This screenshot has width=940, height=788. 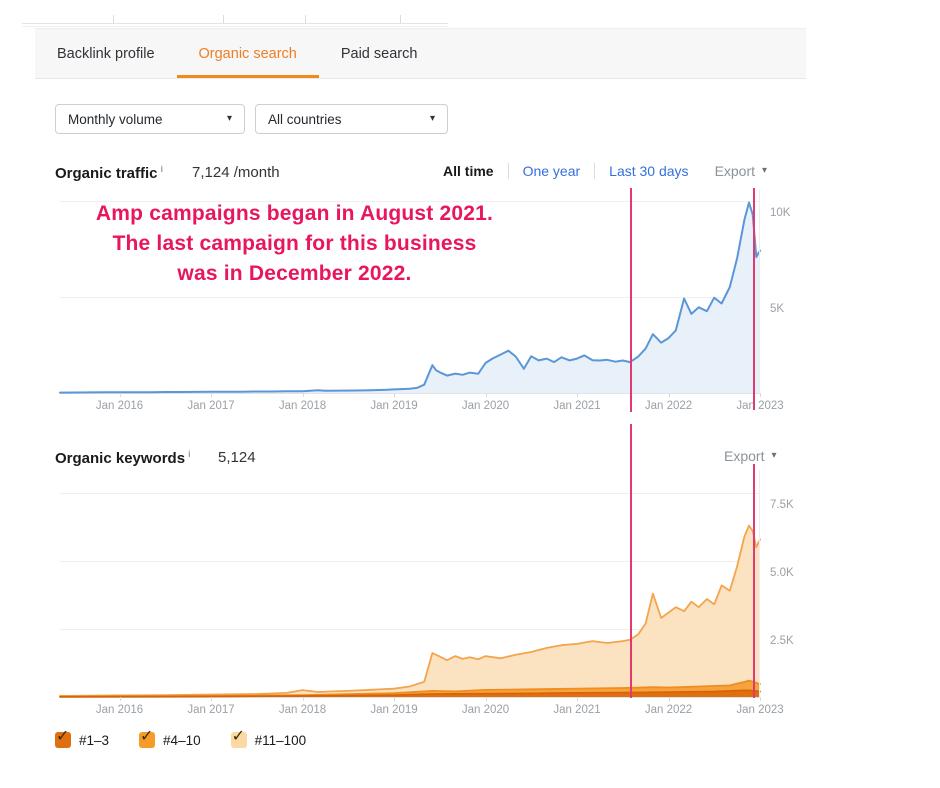 What do you see at coordinates (115, 119) in the screenshot?
I see `monthly-volume-value: Monthly volume` at bounding box center [115, 119].